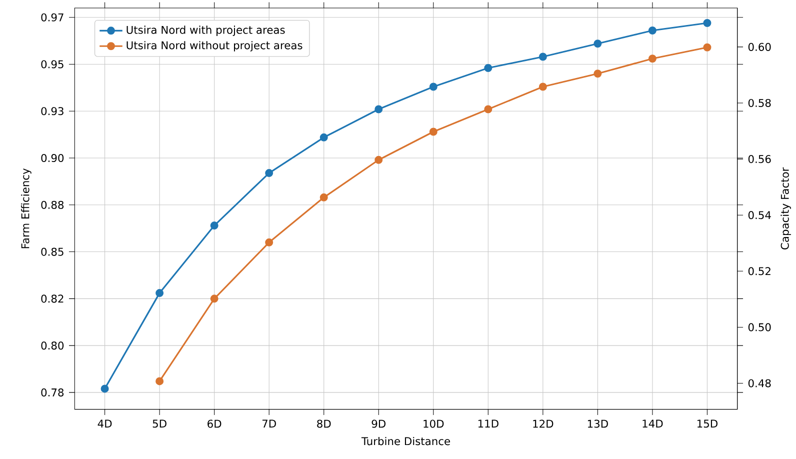 The image size is (796, 459). I want to click on y2-tick-label: 0.48, so click(759, 383).